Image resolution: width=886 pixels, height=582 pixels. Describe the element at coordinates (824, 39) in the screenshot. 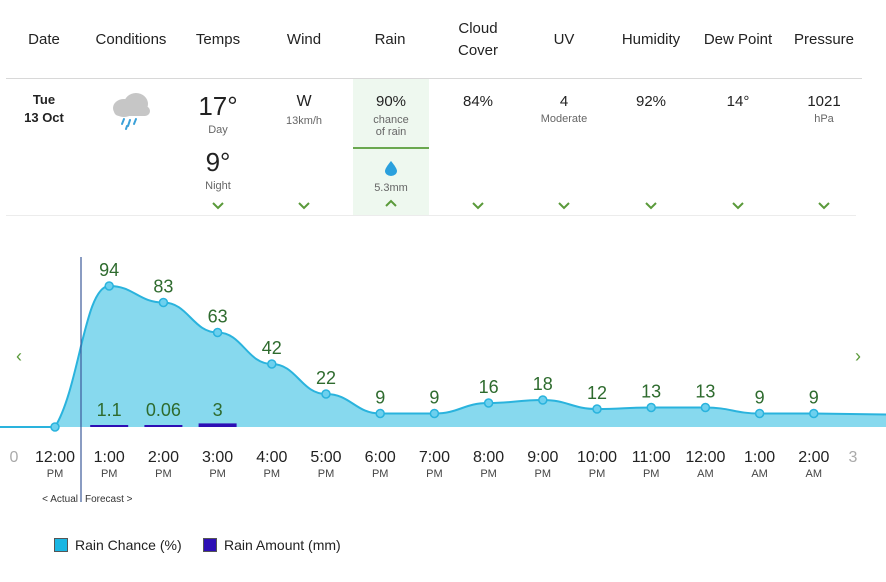

I see `header-pressure: Pressure` at that location.